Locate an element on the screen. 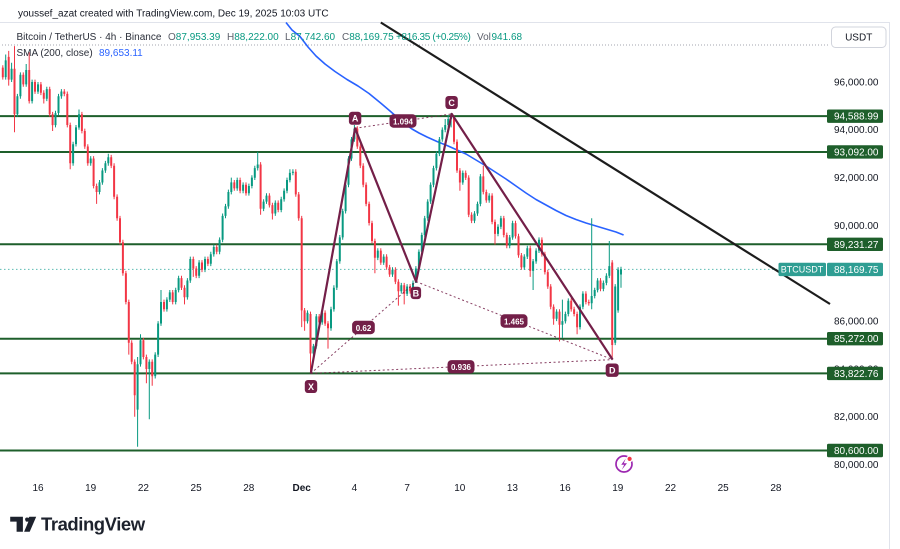  svg-text: 10 is located at coordinates (460, 488).